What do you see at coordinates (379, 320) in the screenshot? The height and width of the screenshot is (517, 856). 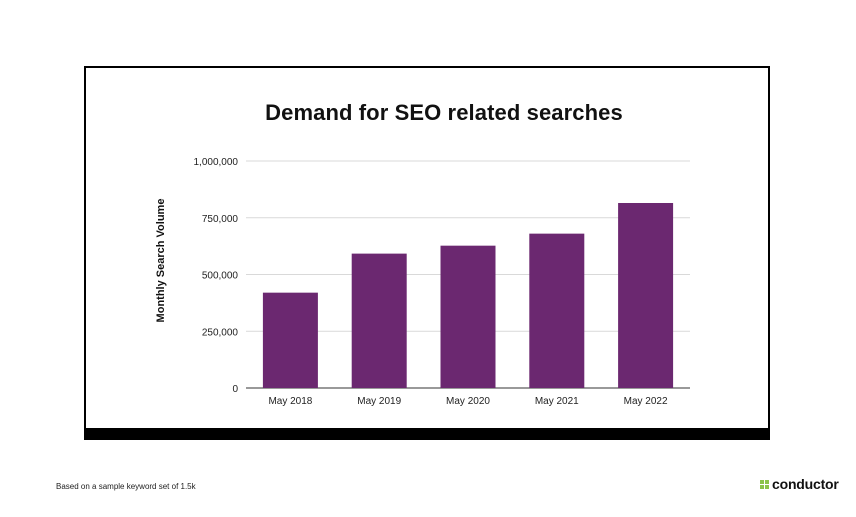 I see `bar-may-2019` at bounding box center [379, 320].